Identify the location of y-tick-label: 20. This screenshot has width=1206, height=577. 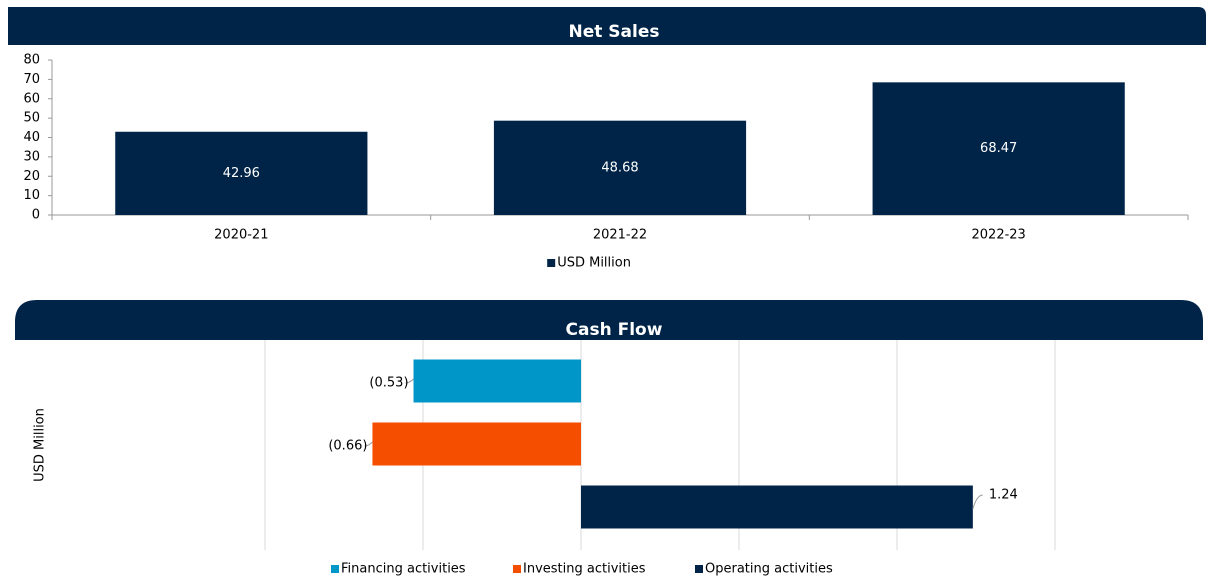
(31, 176).